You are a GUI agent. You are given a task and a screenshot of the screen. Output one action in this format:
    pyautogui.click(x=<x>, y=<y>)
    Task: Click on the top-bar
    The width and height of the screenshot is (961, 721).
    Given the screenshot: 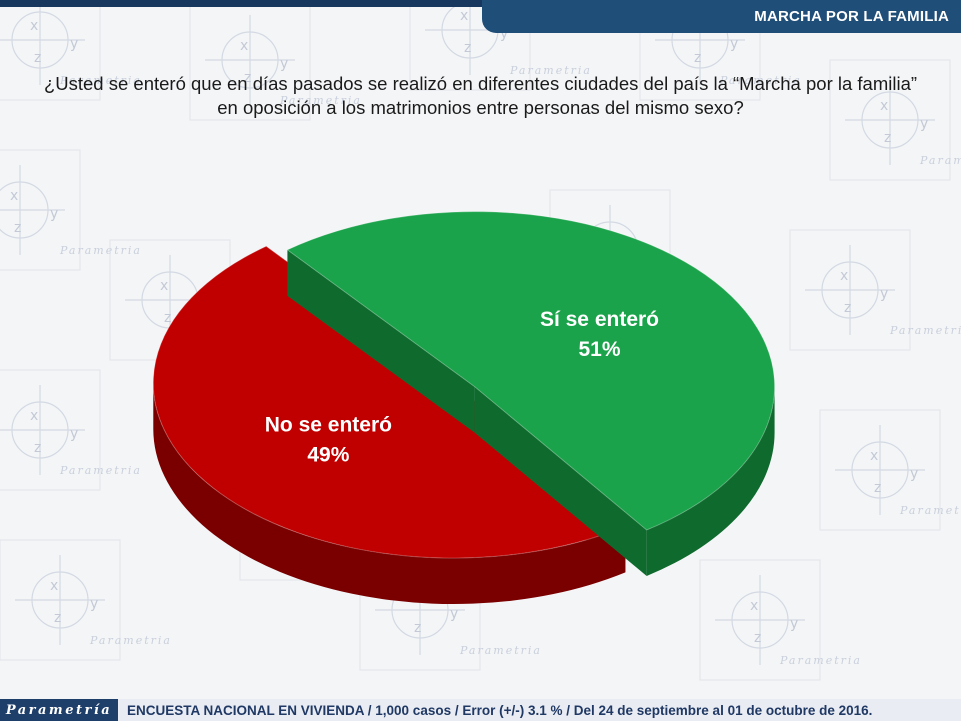 What is the action you would take?
    pyautogui.click(x=480, y=3)
    